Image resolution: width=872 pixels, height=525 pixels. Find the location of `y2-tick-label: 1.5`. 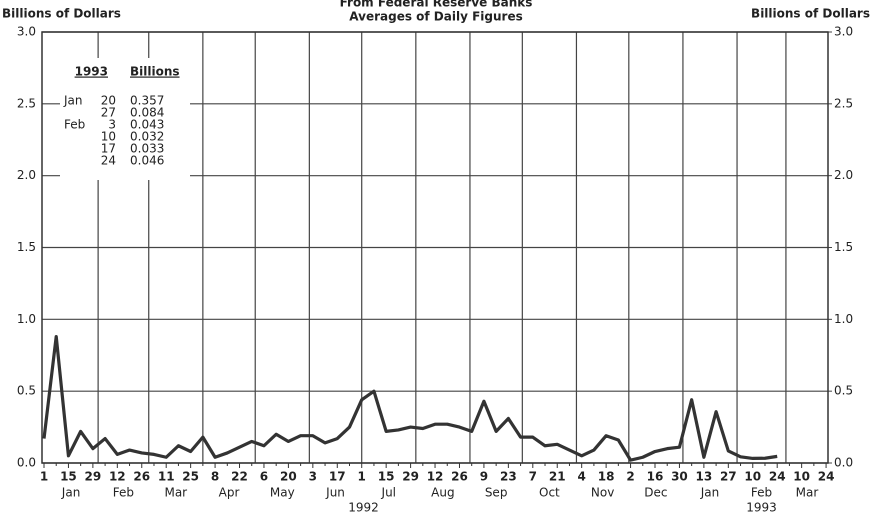

y2-tick-label: 1.5 is located at coordinates (843, 247).